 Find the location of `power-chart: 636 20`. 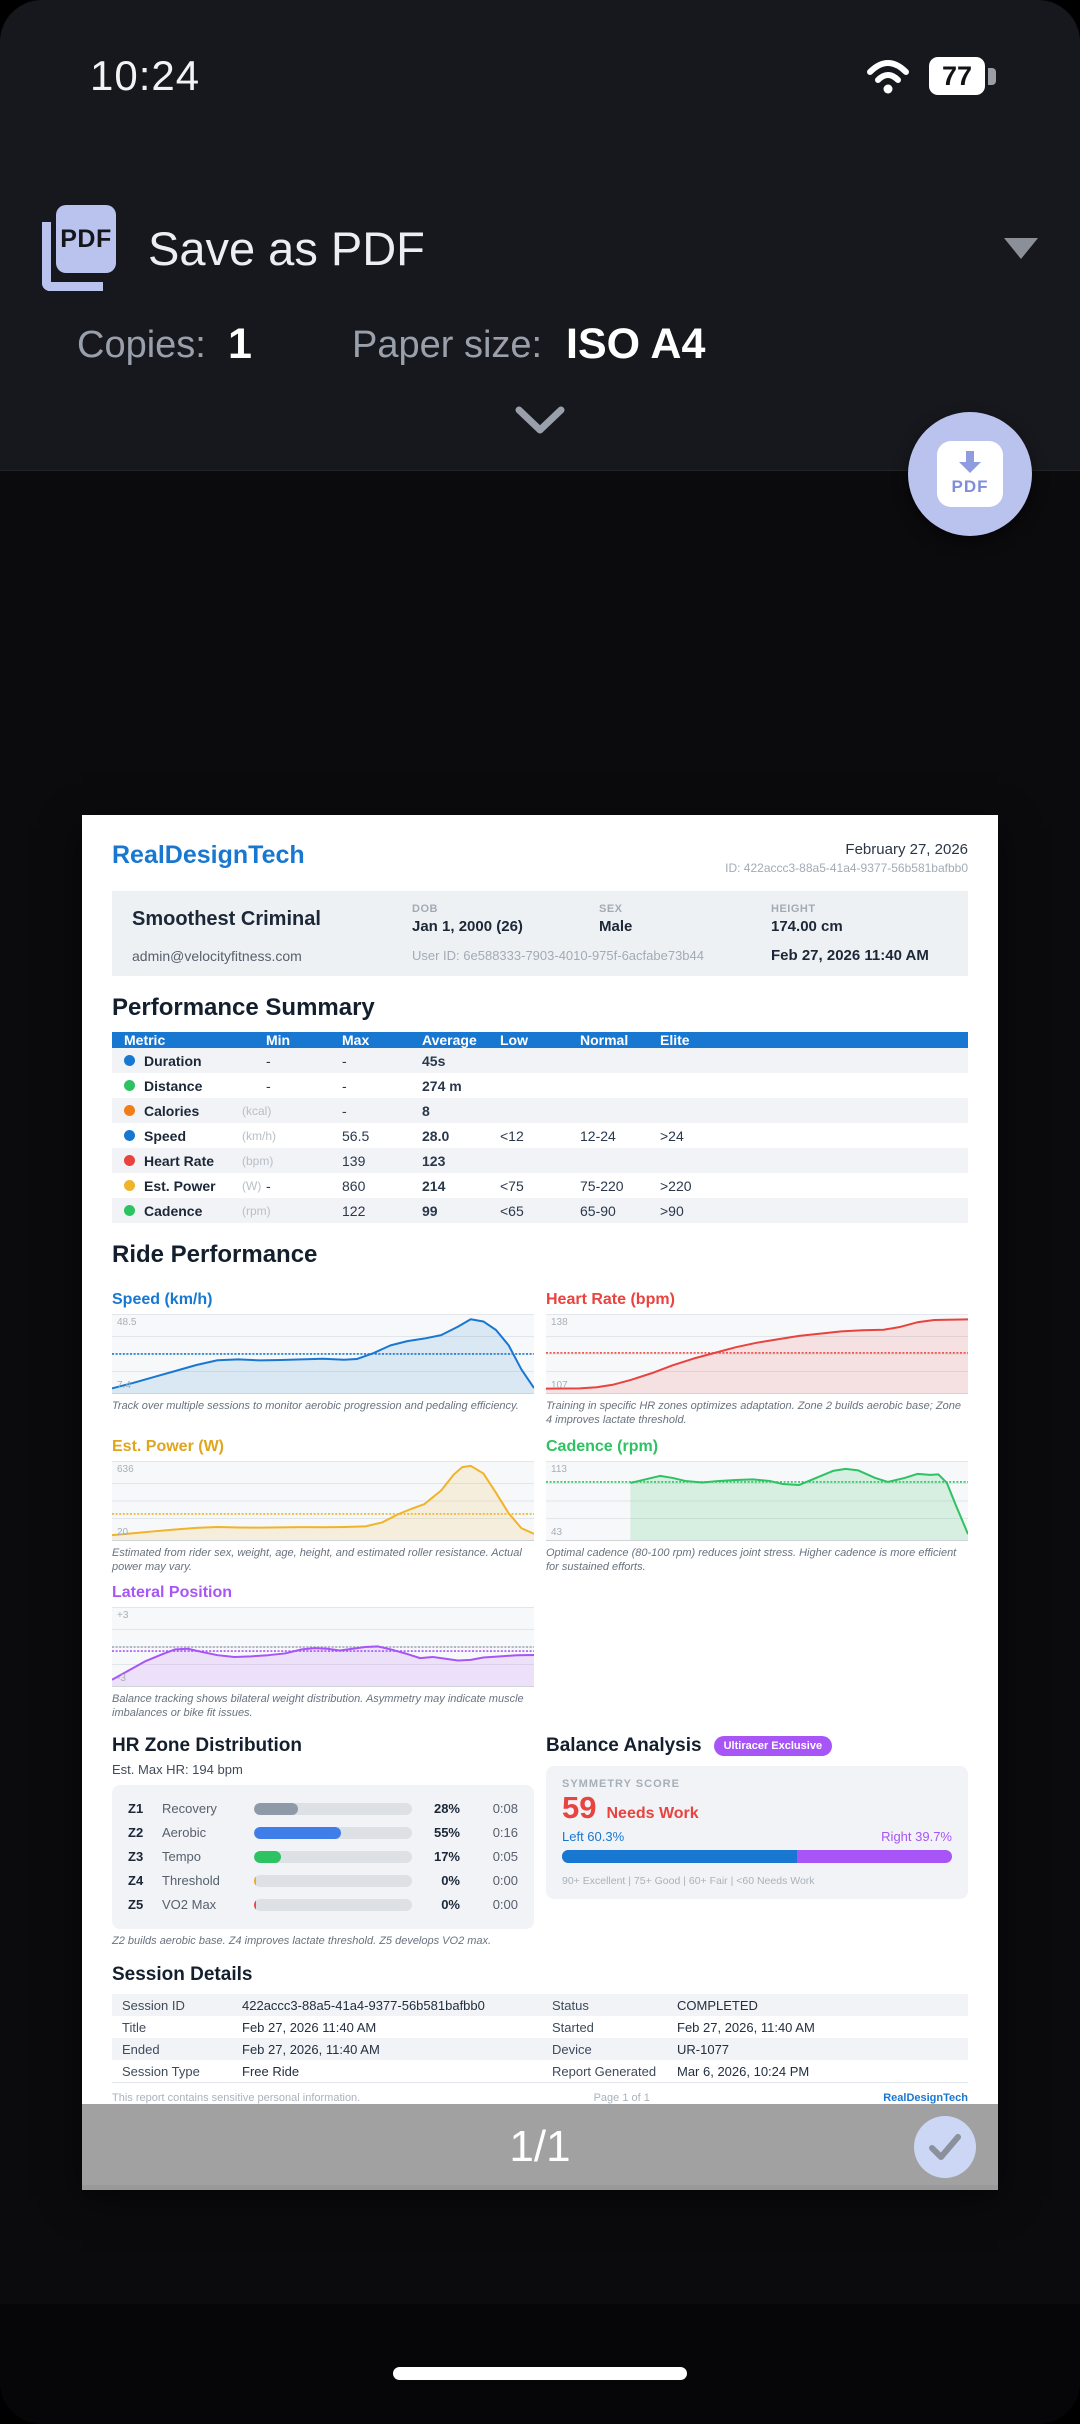

power-chart: 636 20 is located at coordinates (323, 1500).